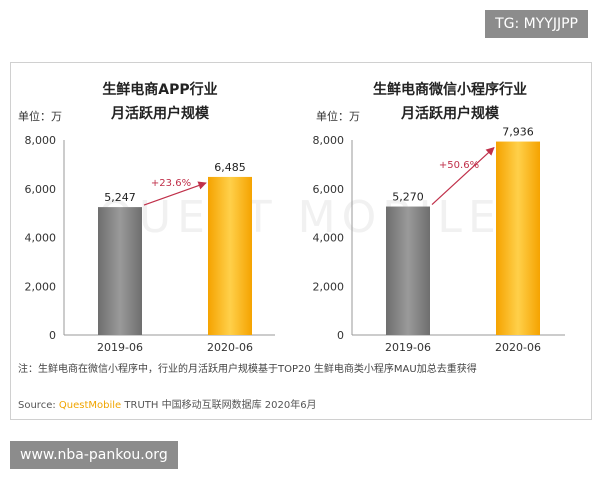 The height and width of the screenshot is (480, 600). Describe the element at coordinates (38, 405) in the screenshot. I see `source-prefix: Source:` at that location.